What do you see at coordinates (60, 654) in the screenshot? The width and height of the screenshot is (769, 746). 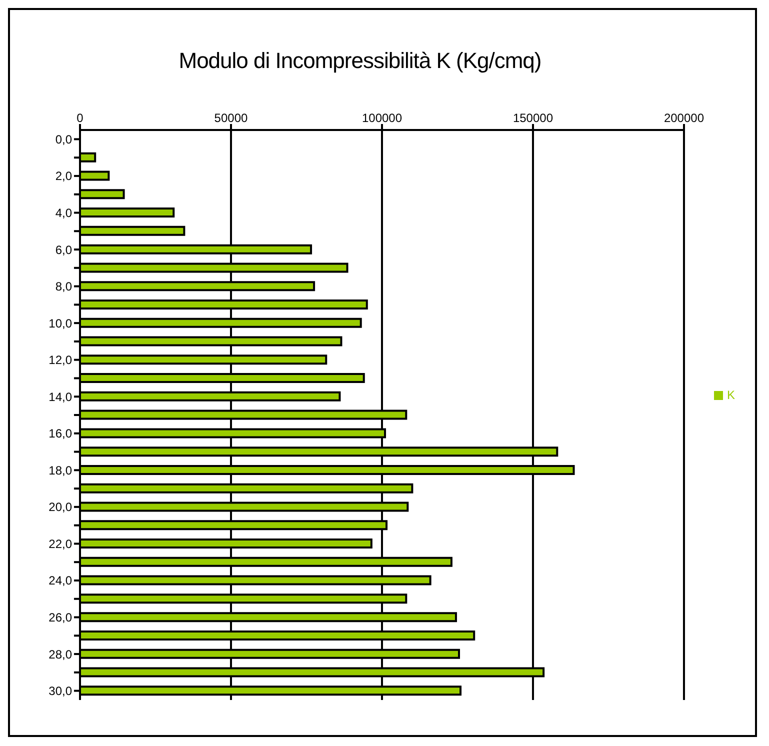 I see `y-tick-label: 28,0` at bounding box center [60, 654].